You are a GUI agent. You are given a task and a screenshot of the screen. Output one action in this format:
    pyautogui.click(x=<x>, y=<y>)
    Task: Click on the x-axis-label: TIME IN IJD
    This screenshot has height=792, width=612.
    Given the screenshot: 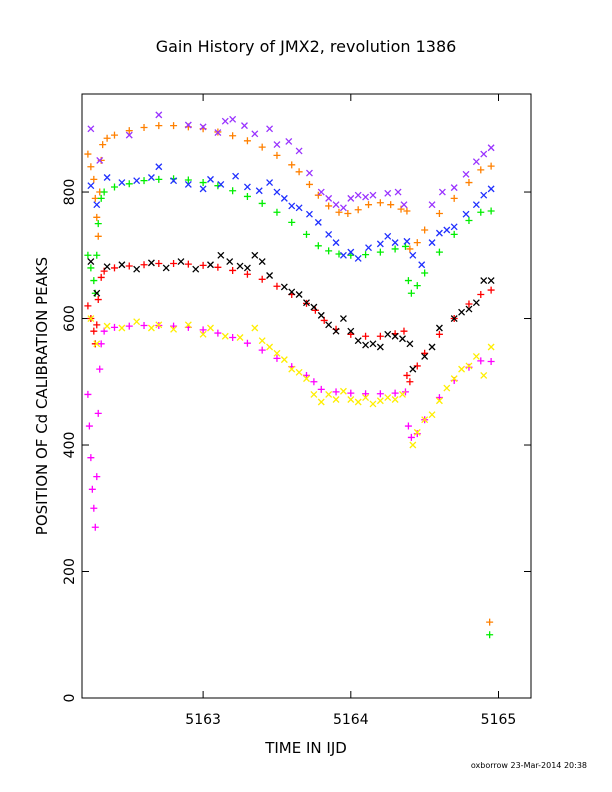 What is the action you would take?
    pyautogui.click(x=305, y=748)
    